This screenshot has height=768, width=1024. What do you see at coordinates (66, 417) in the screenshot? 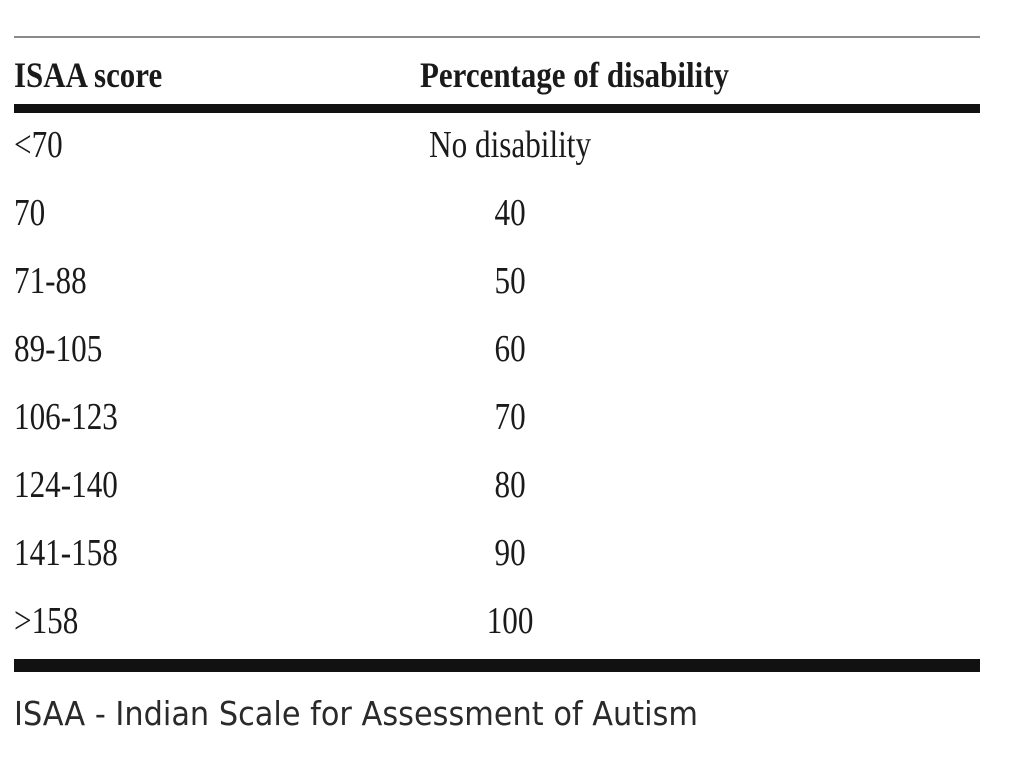
I see `cell-isaa-score: 106-123` at bounding box center [66, 417].